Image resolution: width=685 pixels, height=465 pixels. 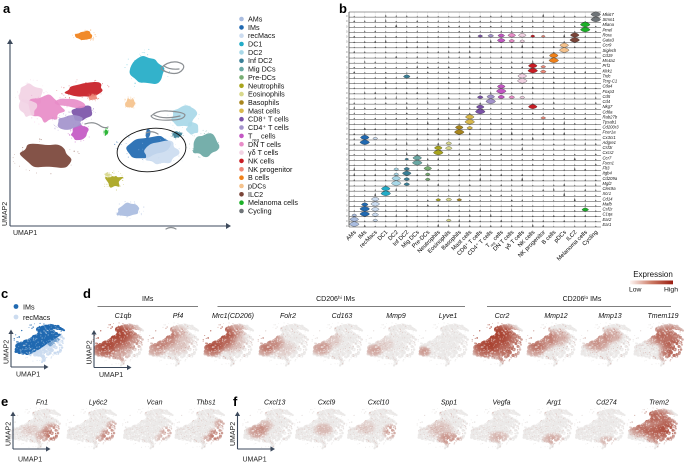 I want to click on svg-text: Flt3, so click(x=607, y=168).